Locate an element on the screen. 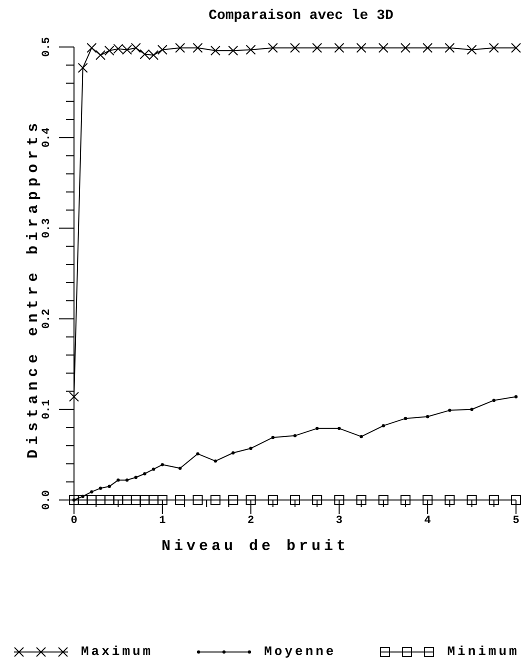  legend-label: Moyenne is located at coordinates (300, 651).